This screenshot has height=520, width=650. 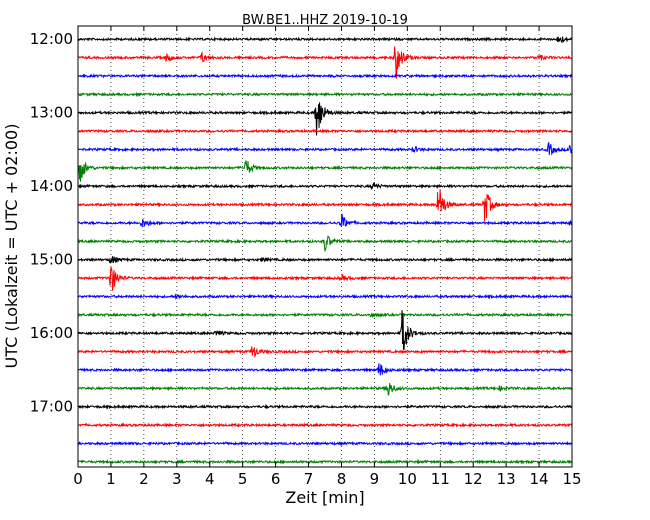 I want to click on x-tick-label: 1, so click(x=111, y=479).